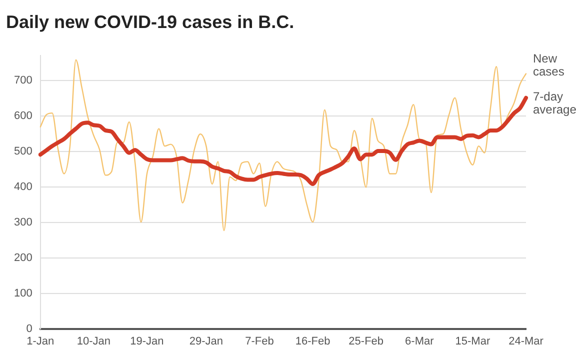 Image resolution: width=576 pixels, height=356 pixels. I want to click on series-label: 7-day average, so click(554, 103).